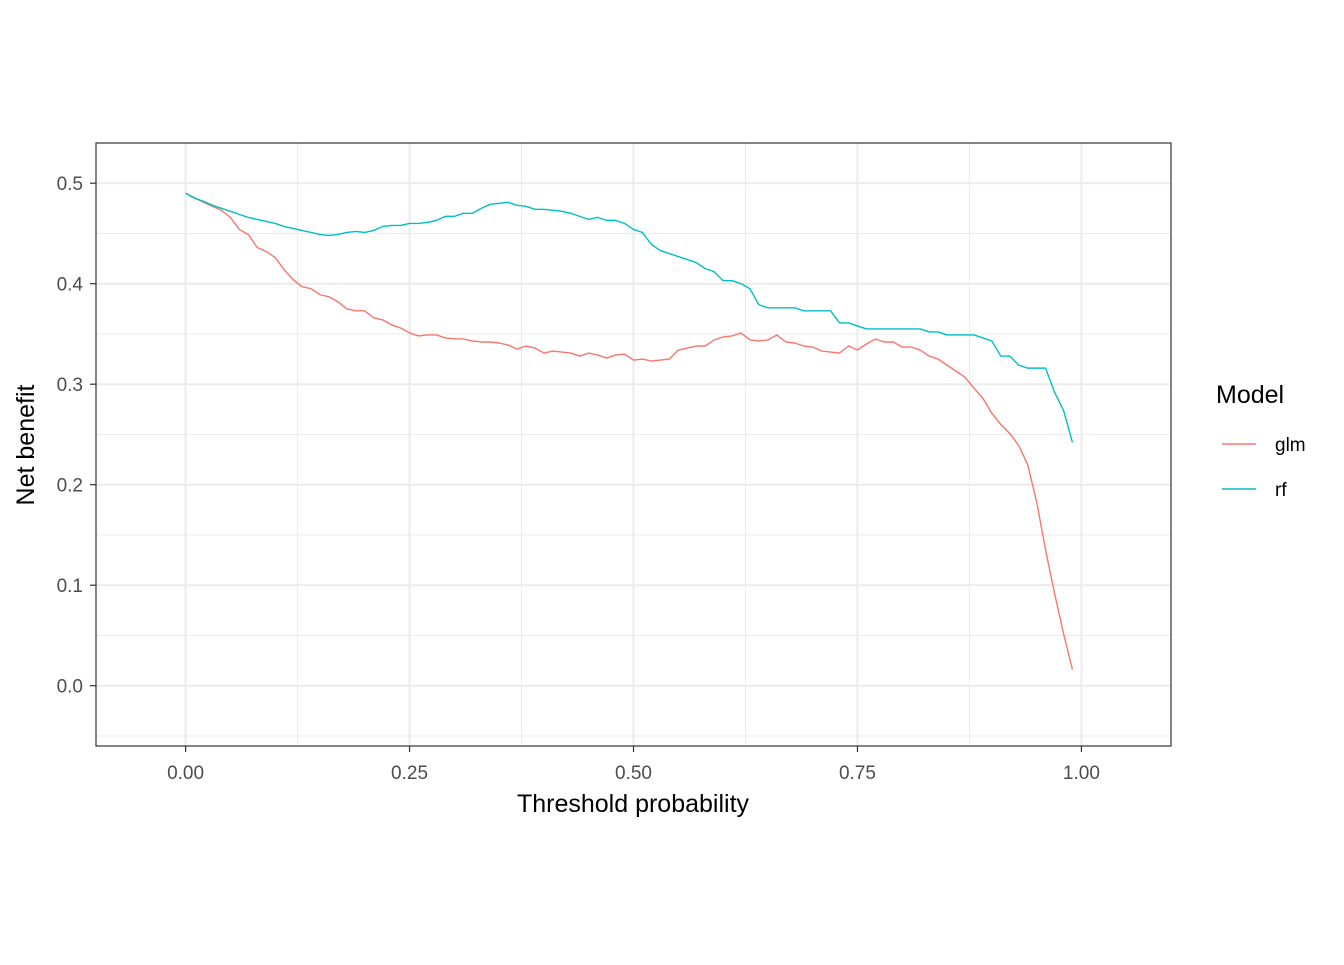  Describe the element at coordinates (857, 773) in the screenshot. I see `x-tick-label: 0.75` at that location.